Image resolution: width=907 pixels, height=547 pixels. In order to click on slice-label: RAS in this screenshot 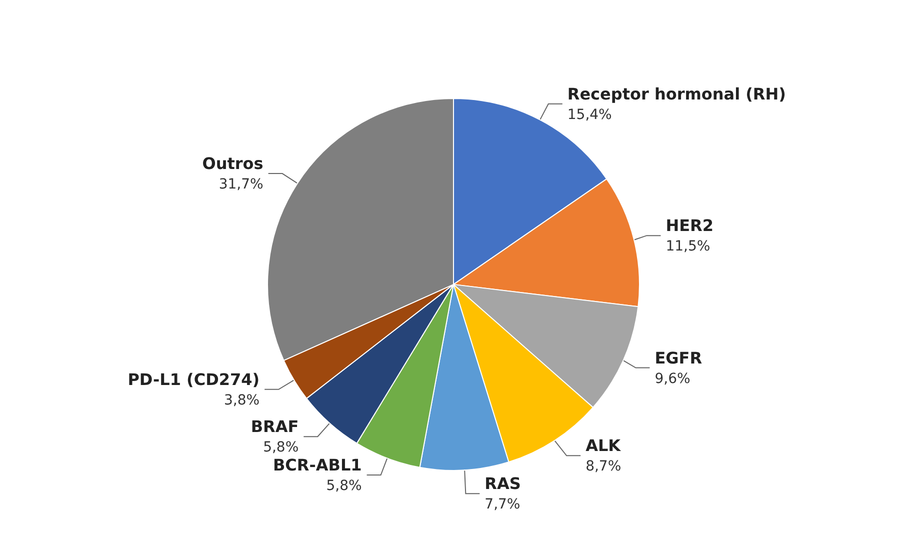, I will do `click(502, 484)`.